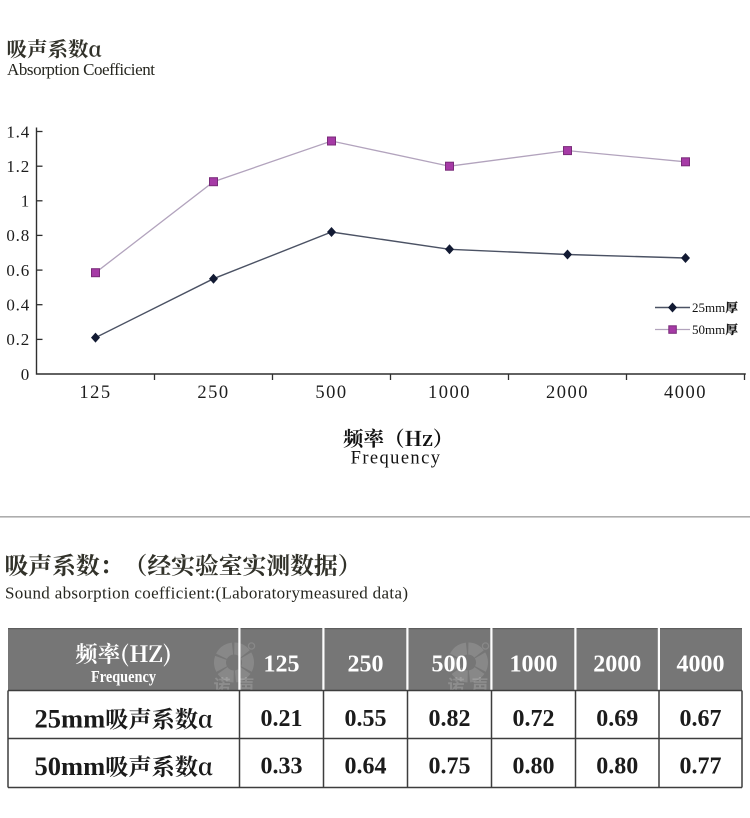 The width and height of the screenshot is (750, 818). What do you see at coordinates (18, 131) in the screenshot?
I see `svg-text: 1.4` at bounding box center [18, 131].